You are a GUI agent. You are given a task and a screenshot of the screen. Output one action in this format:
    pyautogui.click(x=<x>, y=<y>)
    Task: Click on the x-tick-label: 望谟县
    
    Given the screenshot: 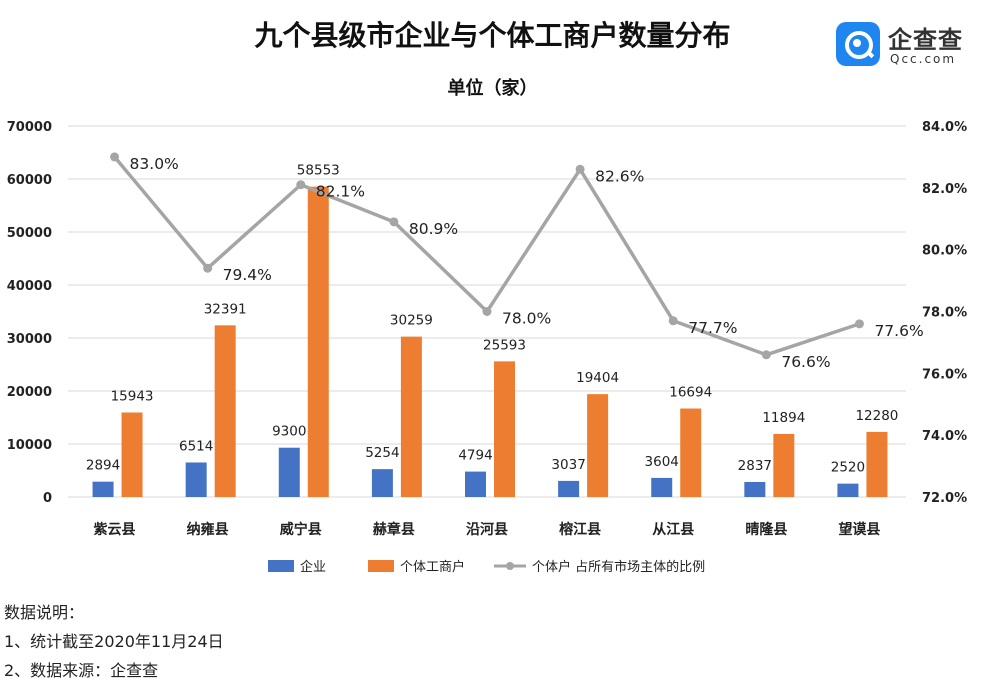 What is the action you would take?
    pyautogui.click(x=859, y=529)
    